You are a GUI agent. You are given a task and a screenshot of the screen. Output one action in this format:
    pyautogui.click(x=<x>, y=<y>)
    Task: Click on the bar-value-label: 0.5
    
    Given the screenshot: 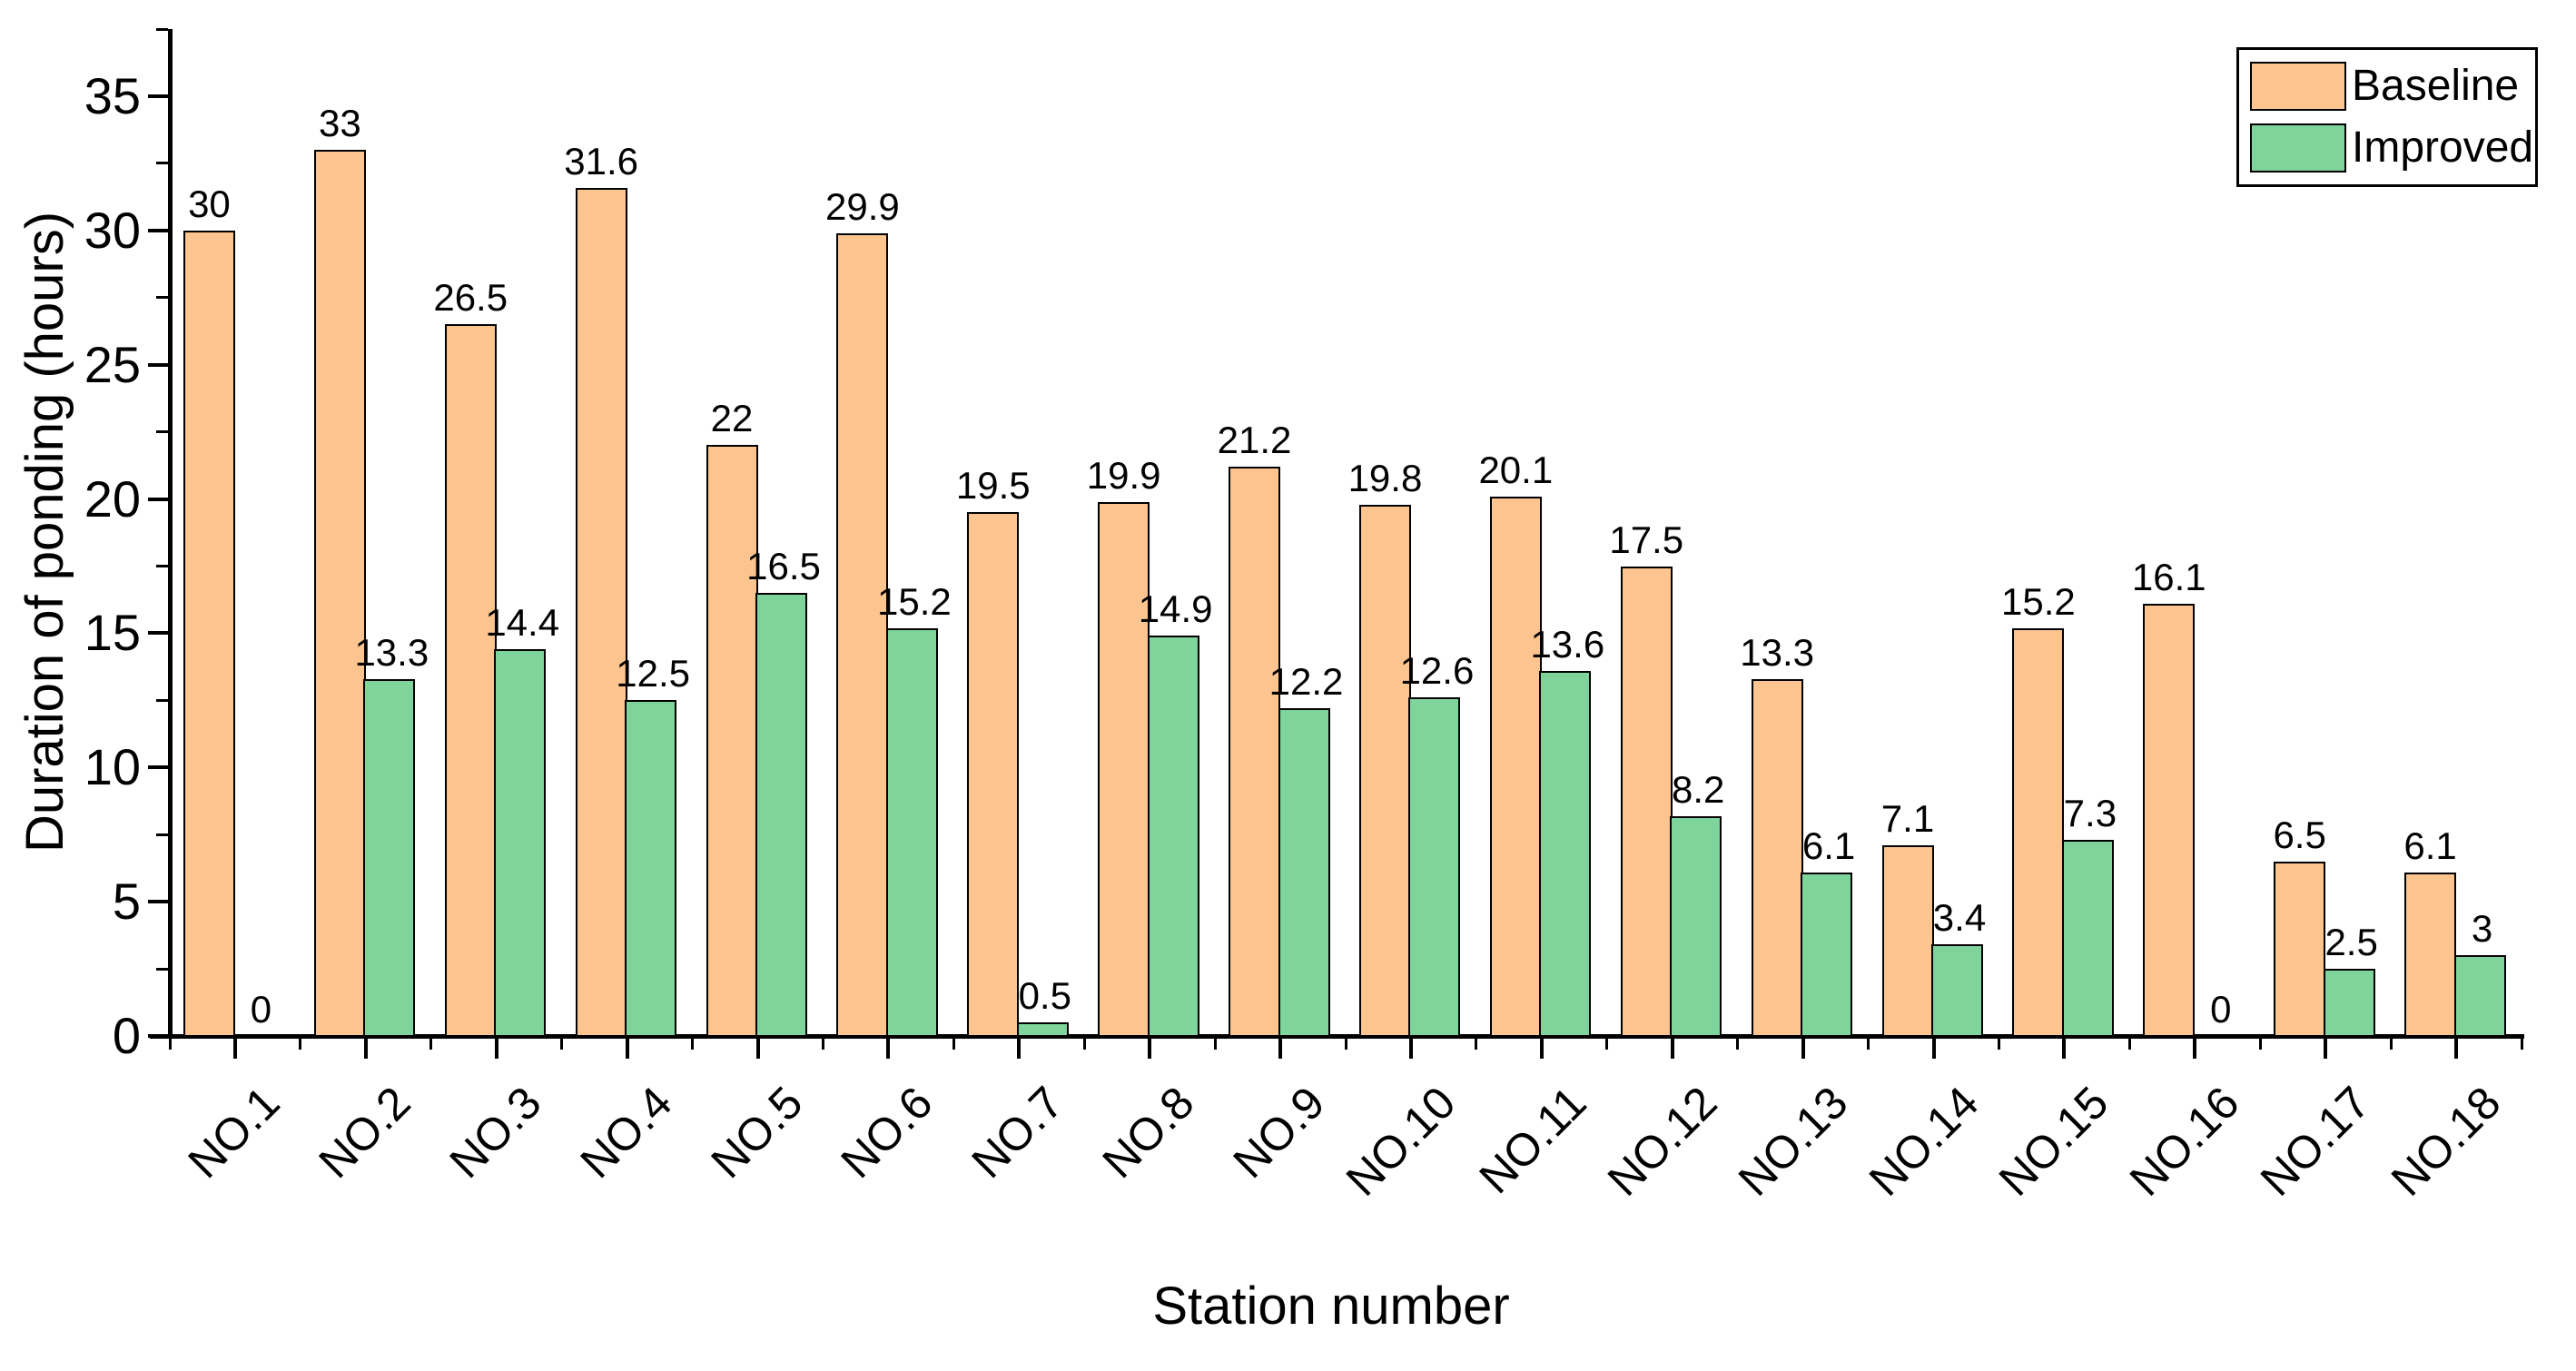 What is the action you would take?
    pyautogui.click(x=1044, y=996)
    